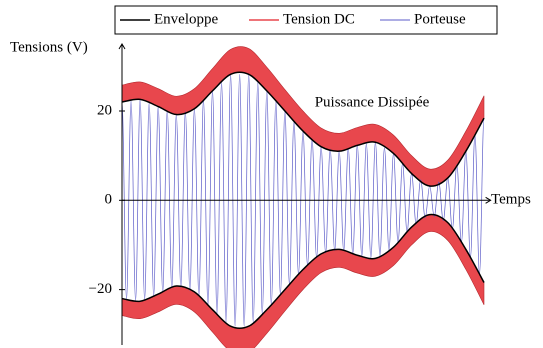  Describe the element at coordinates (104, 110) in the screenshot. I see `y-tick-label: 20` at that location.